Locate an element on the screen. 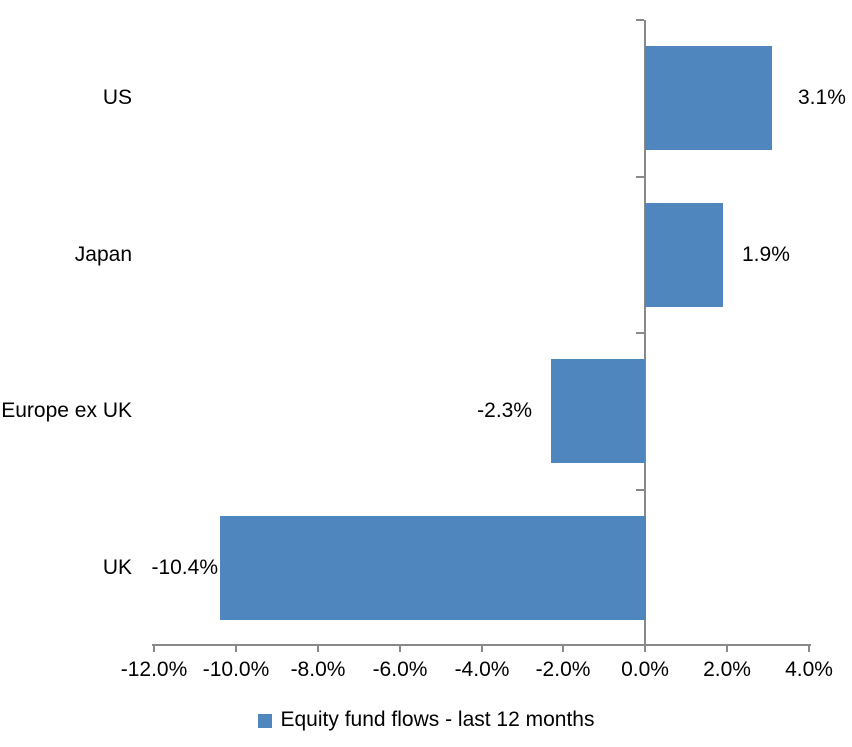 Image resolution: width=852 pixels, height=747 pixels. x-axis-line is located at coordinates (481, 645).